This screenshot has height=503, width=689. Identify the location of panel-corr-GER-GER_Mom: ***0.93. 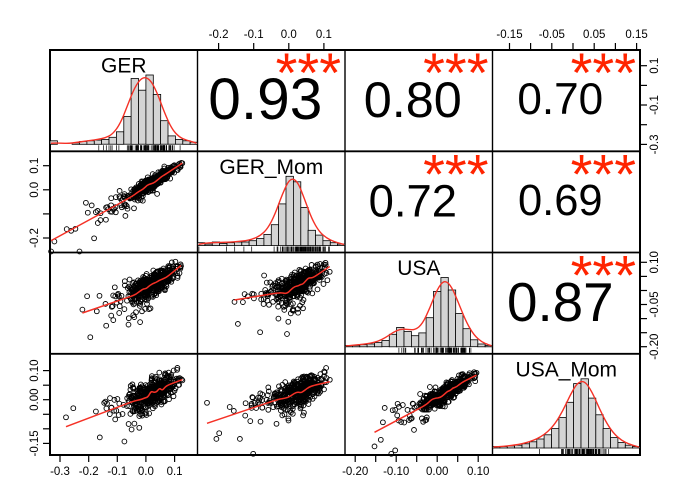
(274, 86).